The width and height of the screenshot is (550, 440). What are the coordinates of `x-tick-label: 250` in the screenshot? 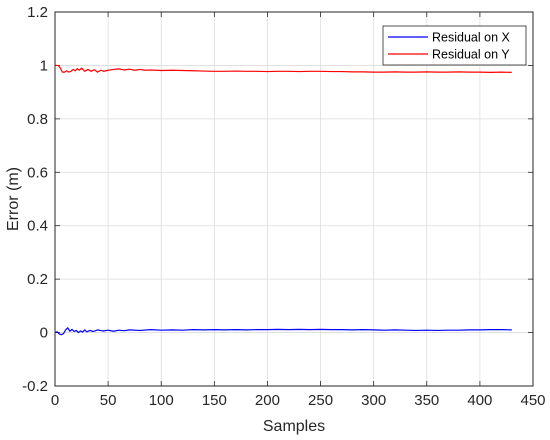 It's located at (320, 400).